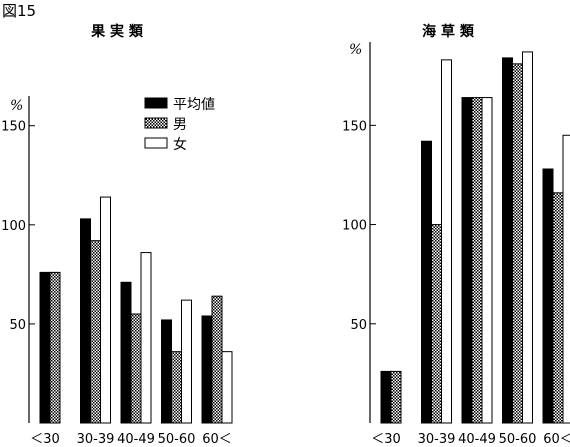  What do you see at coordinates (180, 125) in the screenshot?
I see `legend-label-male: 男` at bounding box center [180, 125].